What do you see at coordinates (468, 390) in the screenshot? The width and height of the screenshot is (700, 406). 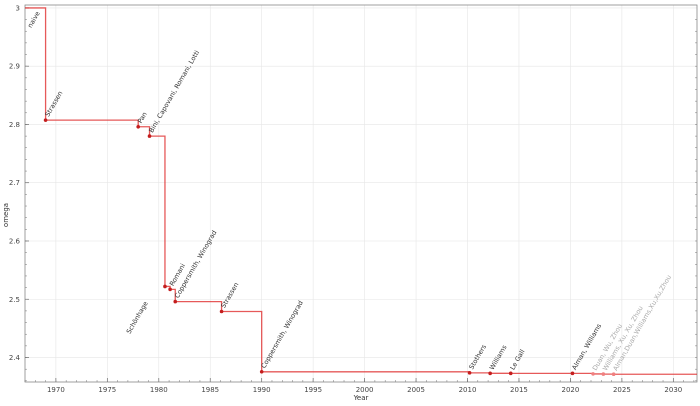 I see `x-tick-label: 2010` at bounding box center [468, 390].